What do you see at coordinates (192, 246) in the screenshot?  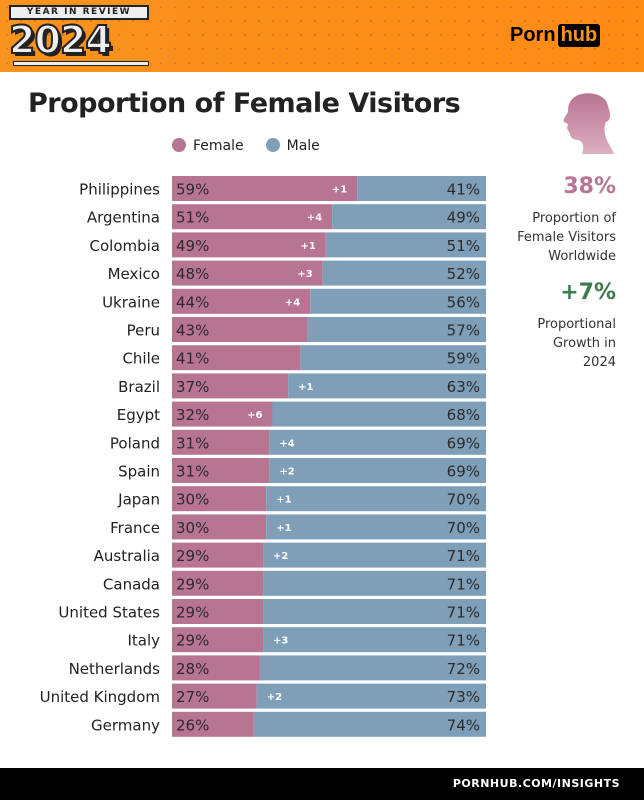 I see `female-value-label: 49%` at bounding box center [192, 246].